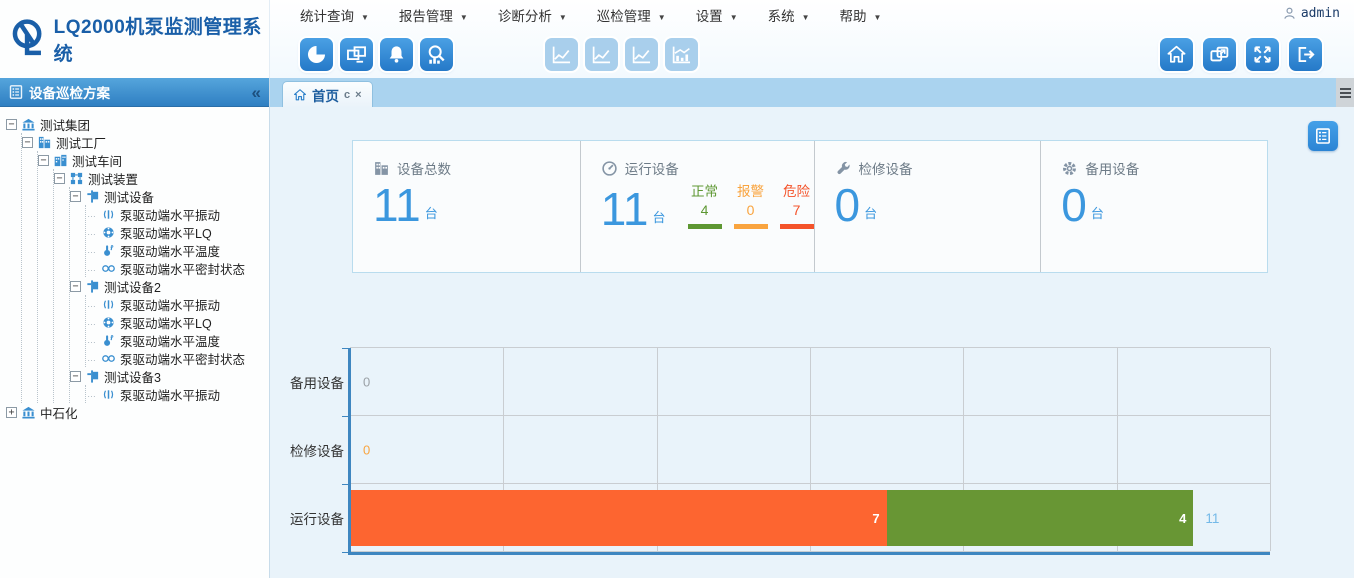 This screenshot has width=1354, height=578. What do you see at coordinates (504, 449) in the screenshot?
I see `gridline` at bounding box center [504, 449].